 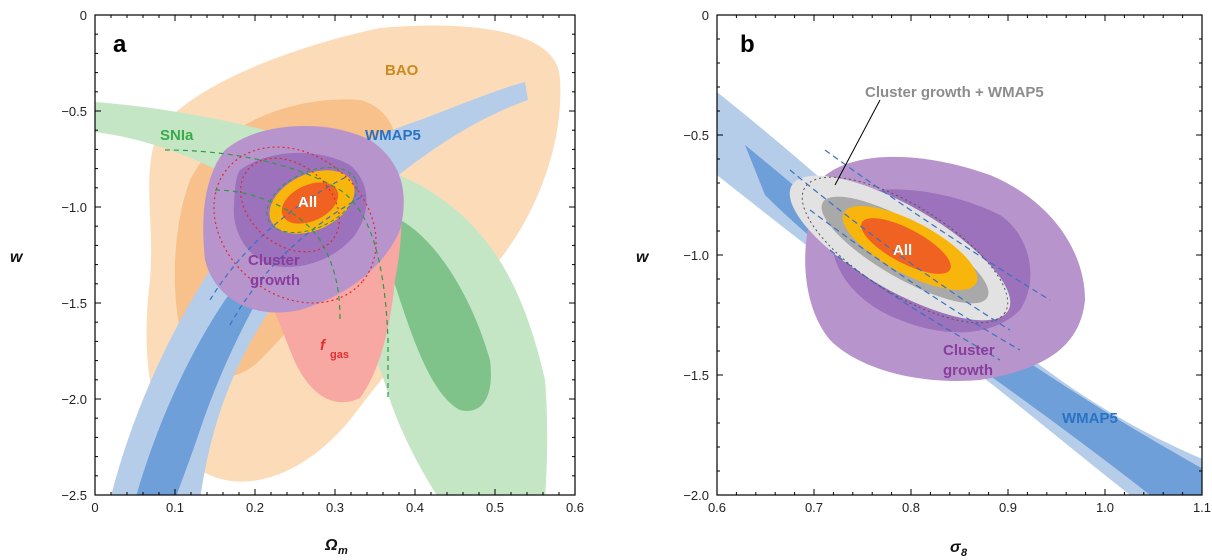 What do you see at coordinates (814, 507) in the screenshot?
I see `x-tick-label: 0.7` at bounding box center [814, 507].